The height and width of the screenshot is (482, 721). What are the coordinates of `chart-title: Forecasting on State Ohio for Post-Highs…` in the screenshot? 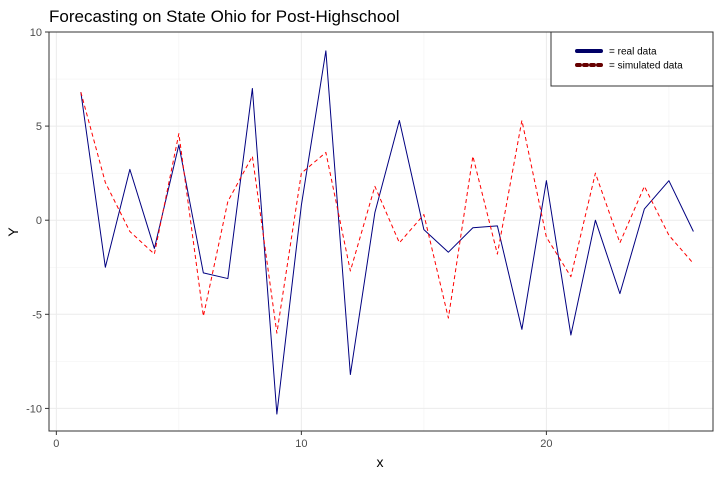 It's located at (224, 16).